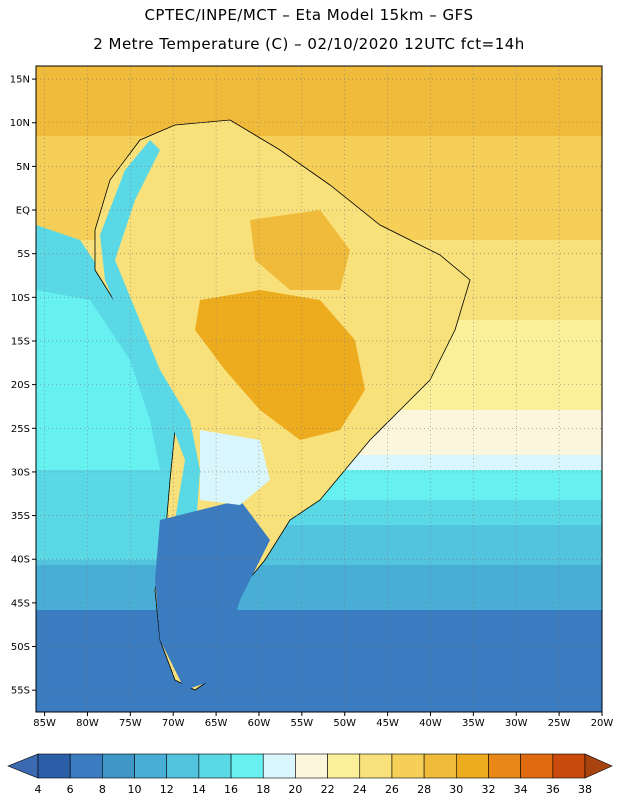 This screenshot has height=800, width=618. What do you see at coordinates (20, 385) in the screenshot?
I see `lat-tick-label: 20S` at bounding box center [20, 385].